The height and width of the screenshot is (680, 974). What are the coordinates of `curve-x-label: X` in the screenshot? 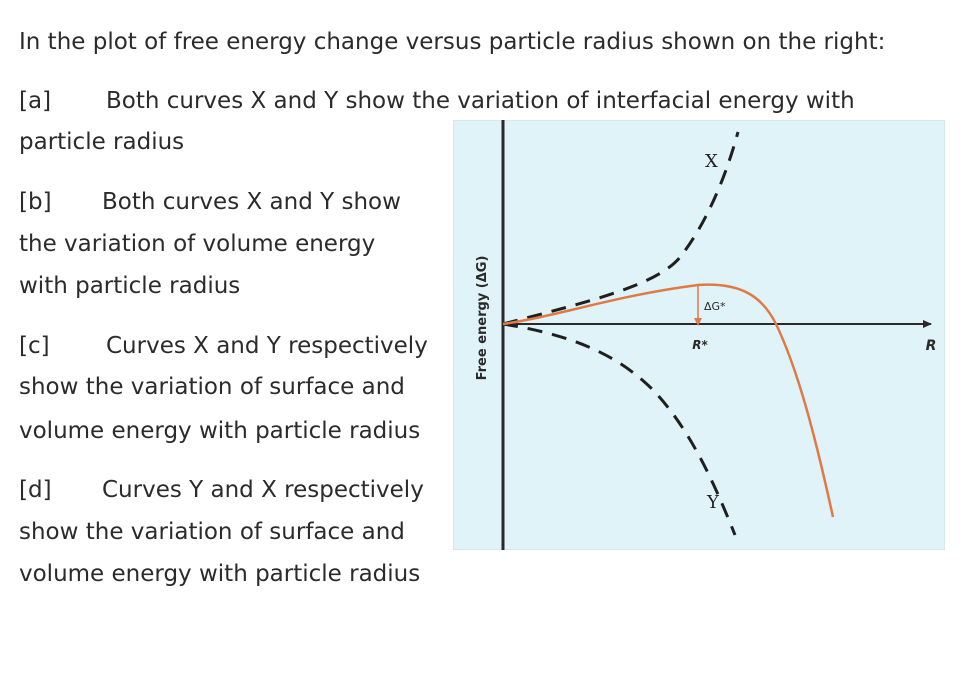 It's located at (711, 161).